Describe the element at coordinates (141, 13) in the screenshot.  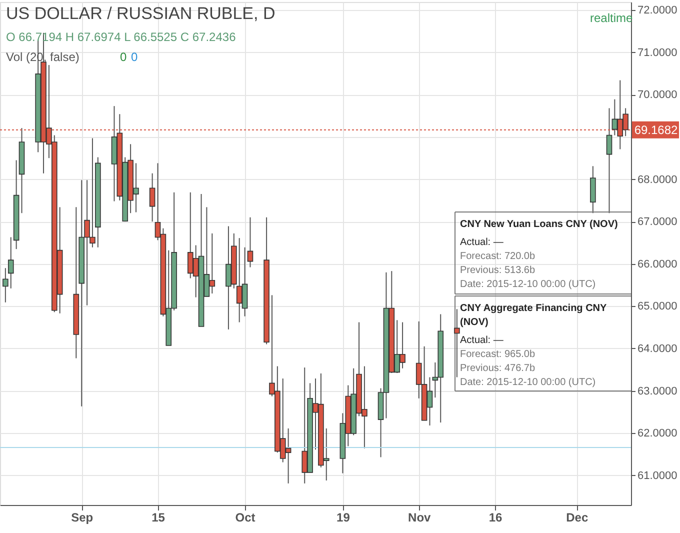
I see `chart-title: US DOLLAR / RUSSIAN RUBLE, D` at that location.